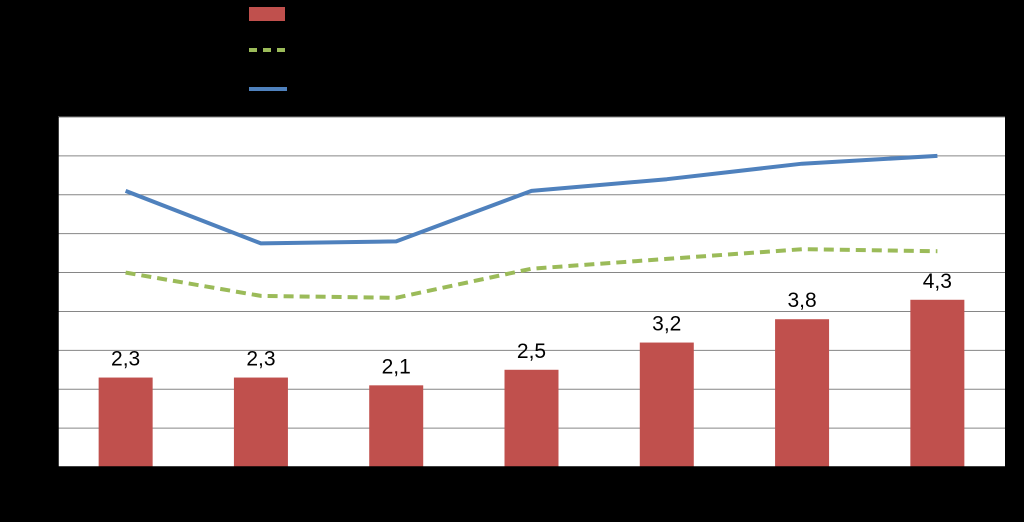  What do you see at coordinates (666, 324) in the screenshot?
I see `bar-data-label: 3,2` at bounding box center [666, 324].